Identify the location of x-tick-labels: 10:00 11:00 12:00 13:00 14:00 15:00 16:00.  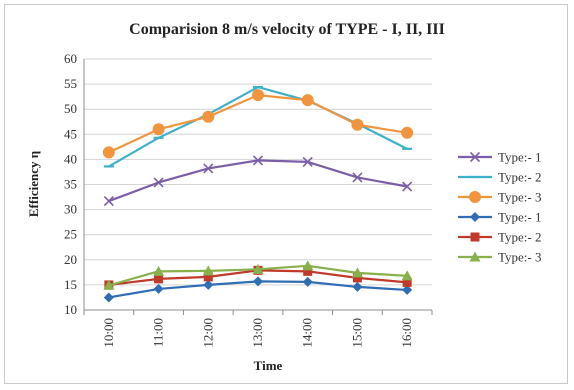
(257, 333).